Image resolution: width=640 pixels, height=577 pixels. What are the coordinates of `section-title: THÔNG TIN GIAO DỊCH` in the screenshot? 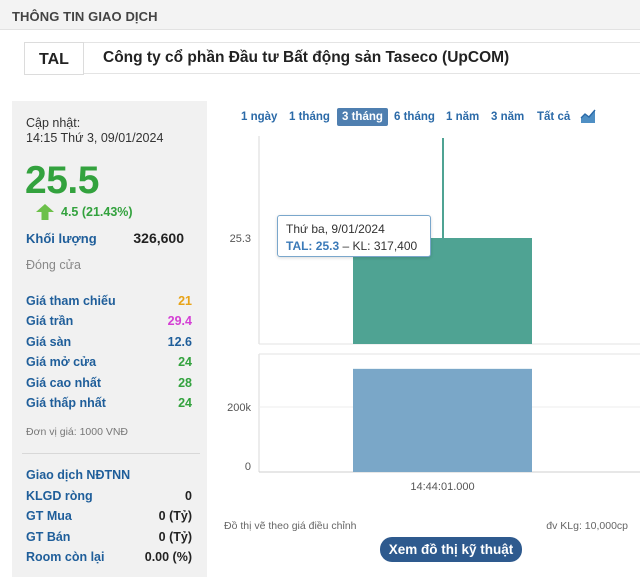 It's located at (85, 16).